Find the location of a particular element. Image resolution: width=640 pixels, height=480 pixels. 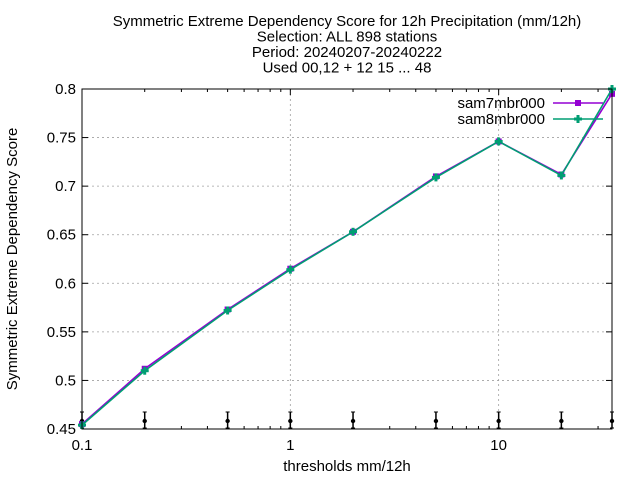

title-line-1: Selection: ALL 898 stations is located at coordinates (347, 37).